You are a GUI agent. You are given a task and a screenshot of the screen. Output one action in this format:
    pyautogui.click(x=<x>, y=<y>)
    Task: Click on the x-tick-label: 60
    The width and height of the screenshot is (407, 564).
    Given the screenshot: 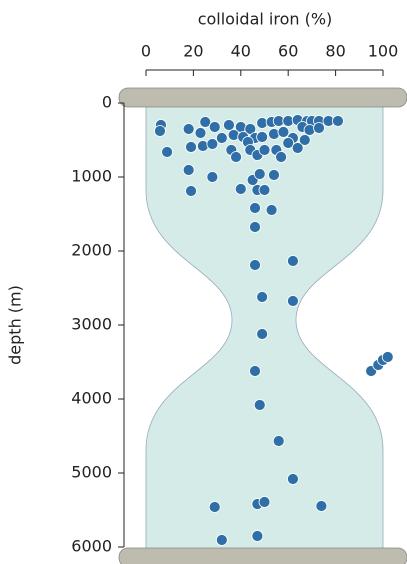 What is the action you would take?
    pyautogui.click(x=288, y=51)
    